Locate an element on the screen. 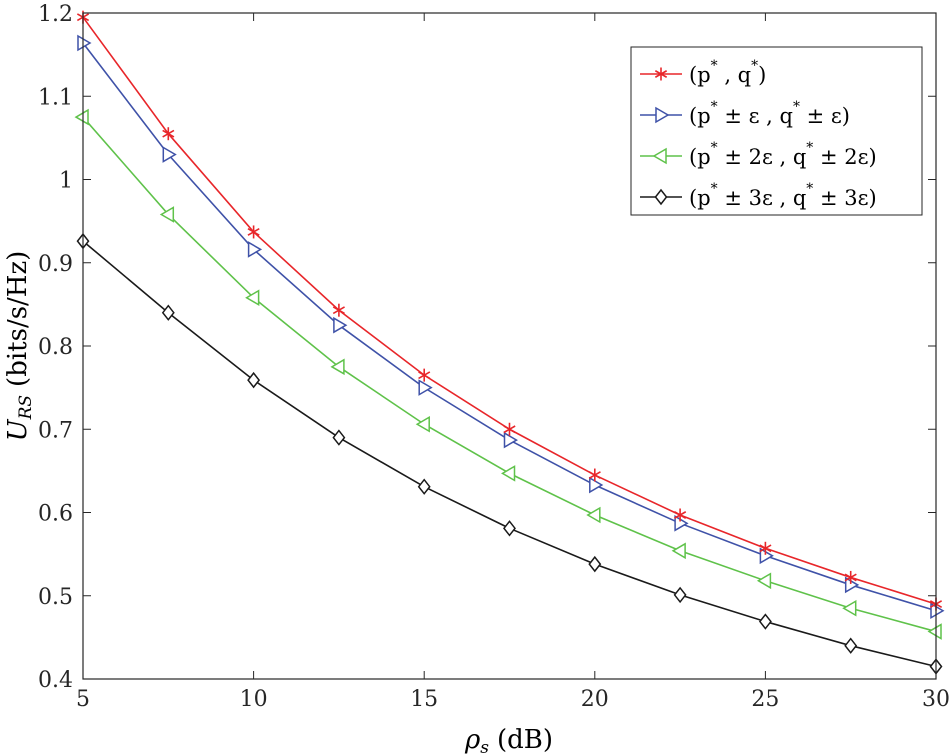 The width and height of the screenshot is (950, 754). y-axis-unit: (bits/s/Hz) is located at coordinates (18, 319).